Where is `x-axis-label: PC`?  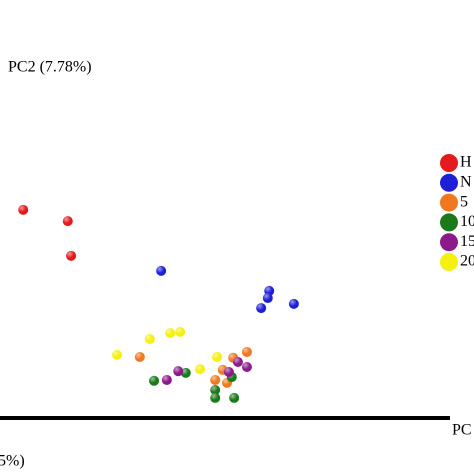 x-axis-label: PC is located at coordinates (462, 430).